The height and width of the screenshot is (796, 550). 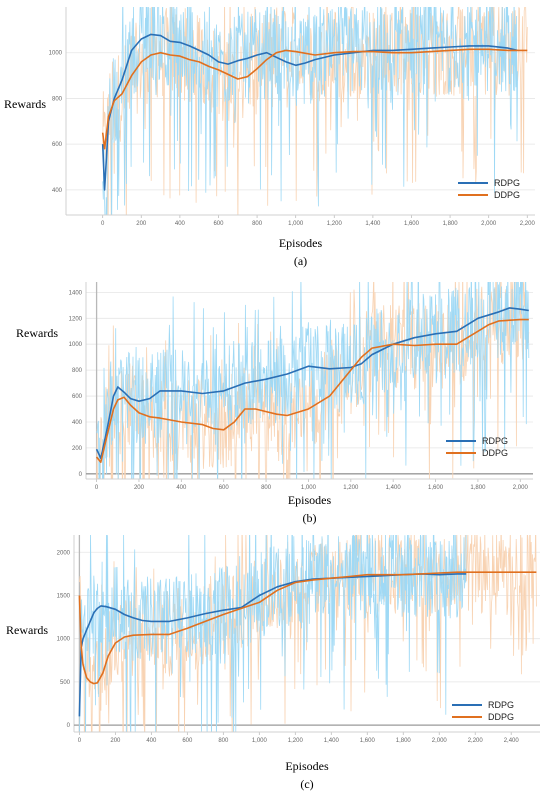 What do you see at coordinates (306, 784) in the screenshot?
I see `panel-label: (c)` at bounding box center [306, 784].